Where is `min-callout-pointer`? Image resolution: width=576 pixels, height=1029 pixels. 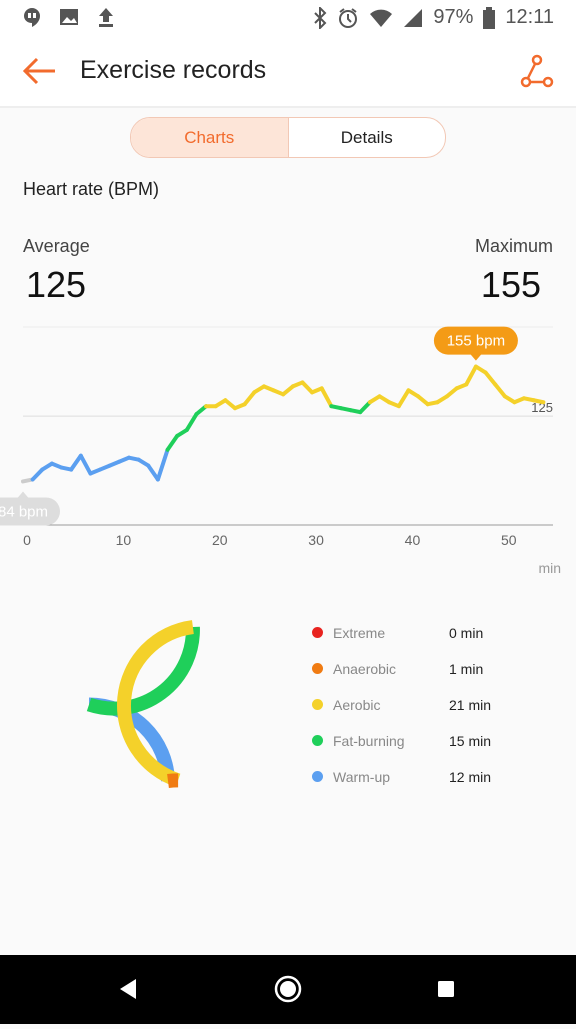
min-callout-pointer is located at coordinates (23, 495).